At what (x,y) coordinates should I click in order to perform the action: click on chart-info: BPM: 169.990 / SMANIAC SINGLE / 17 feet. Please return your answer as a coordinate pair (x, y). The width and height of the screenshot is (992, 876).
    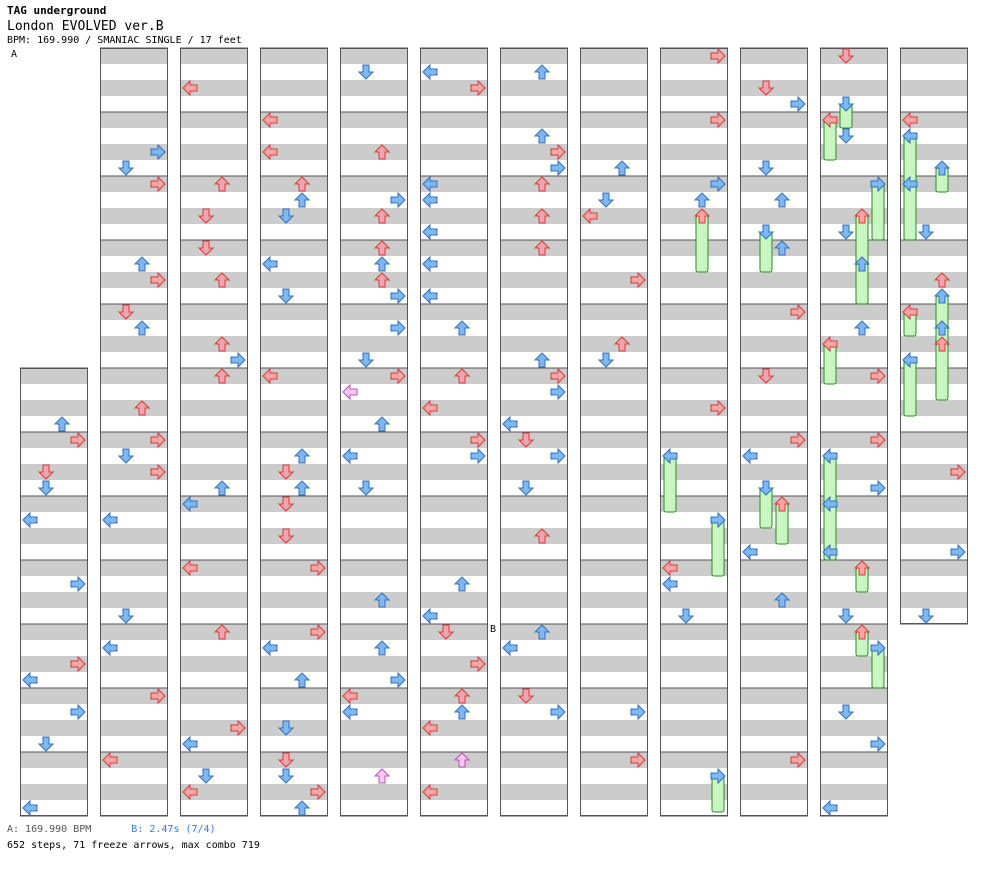
    Looking at the image, I should click on (124, 40).